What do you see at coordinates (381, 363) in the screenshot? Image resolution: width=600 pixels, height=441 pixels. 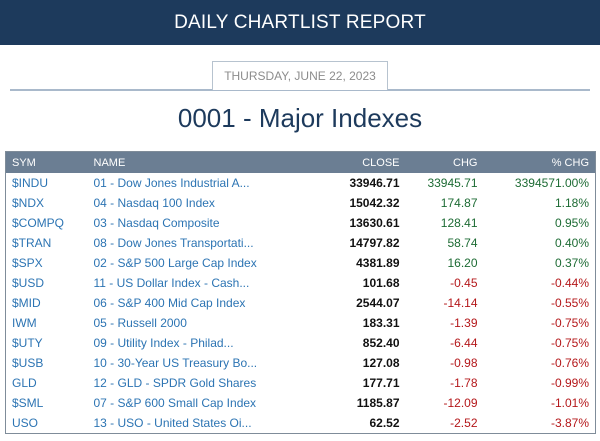 I see `close-value: 127.08` at bounding box center [381, 363].